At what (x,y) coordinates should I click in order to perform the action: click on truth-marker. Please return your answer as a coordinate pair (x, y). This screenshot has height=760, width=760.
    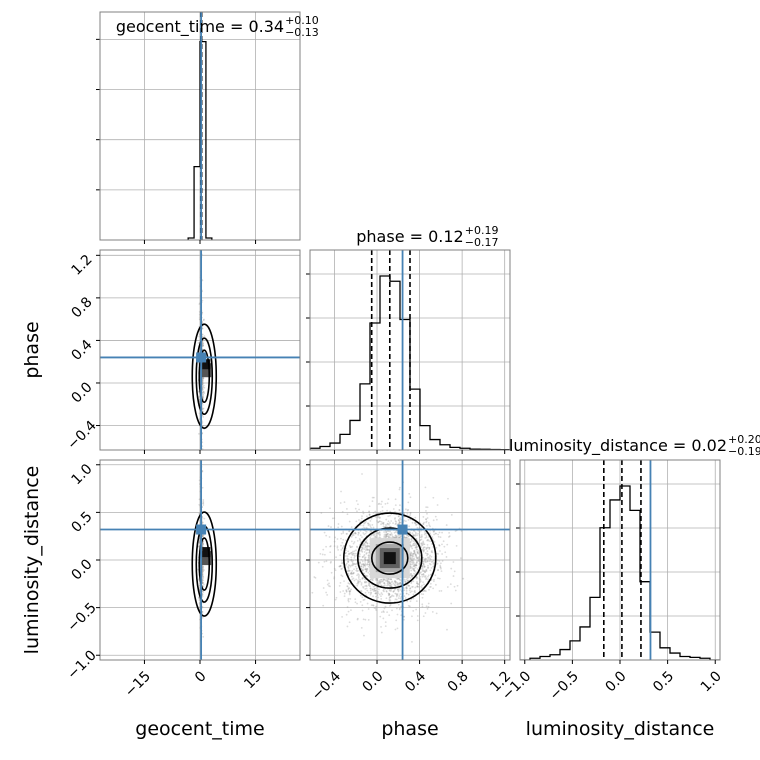
    Looking at the image, I should click on (201, 357).